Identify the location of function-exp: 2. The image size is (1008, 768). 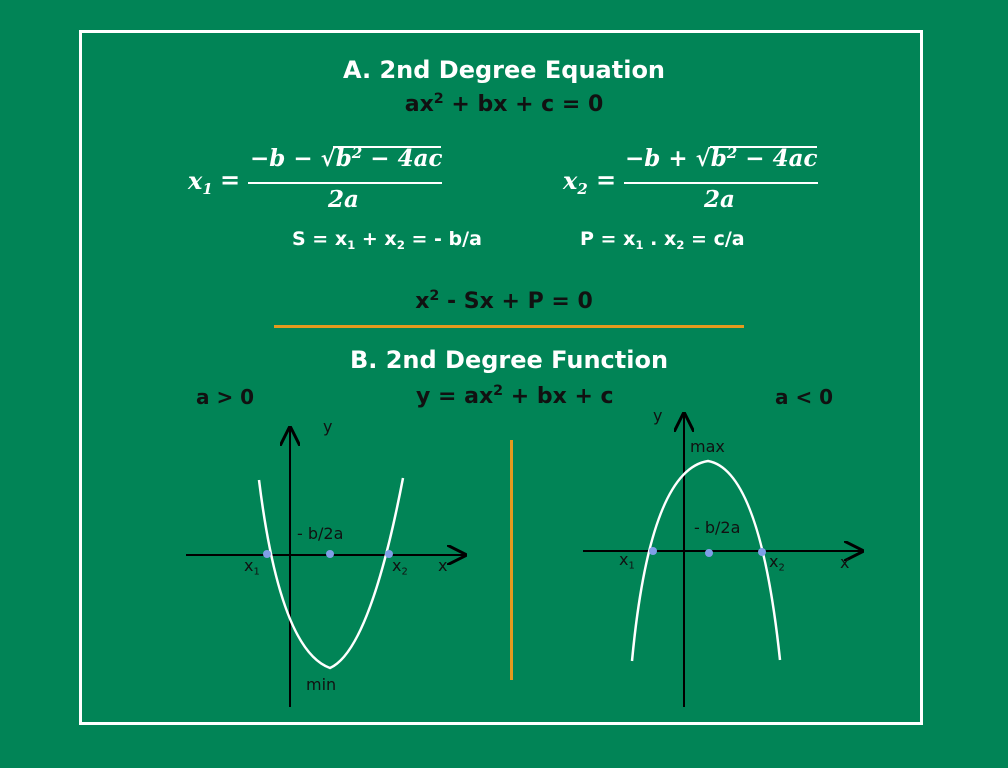
(498, 391).